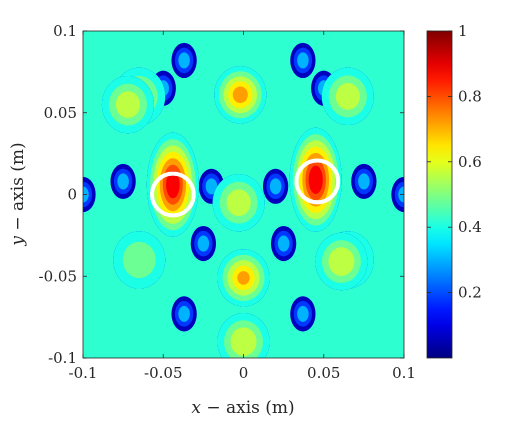 This screenshot has width=521, height=422. Describe the element at coordinates (463, 31) in the screenshot. I see `colorbar-tick-label: 1` at that location.